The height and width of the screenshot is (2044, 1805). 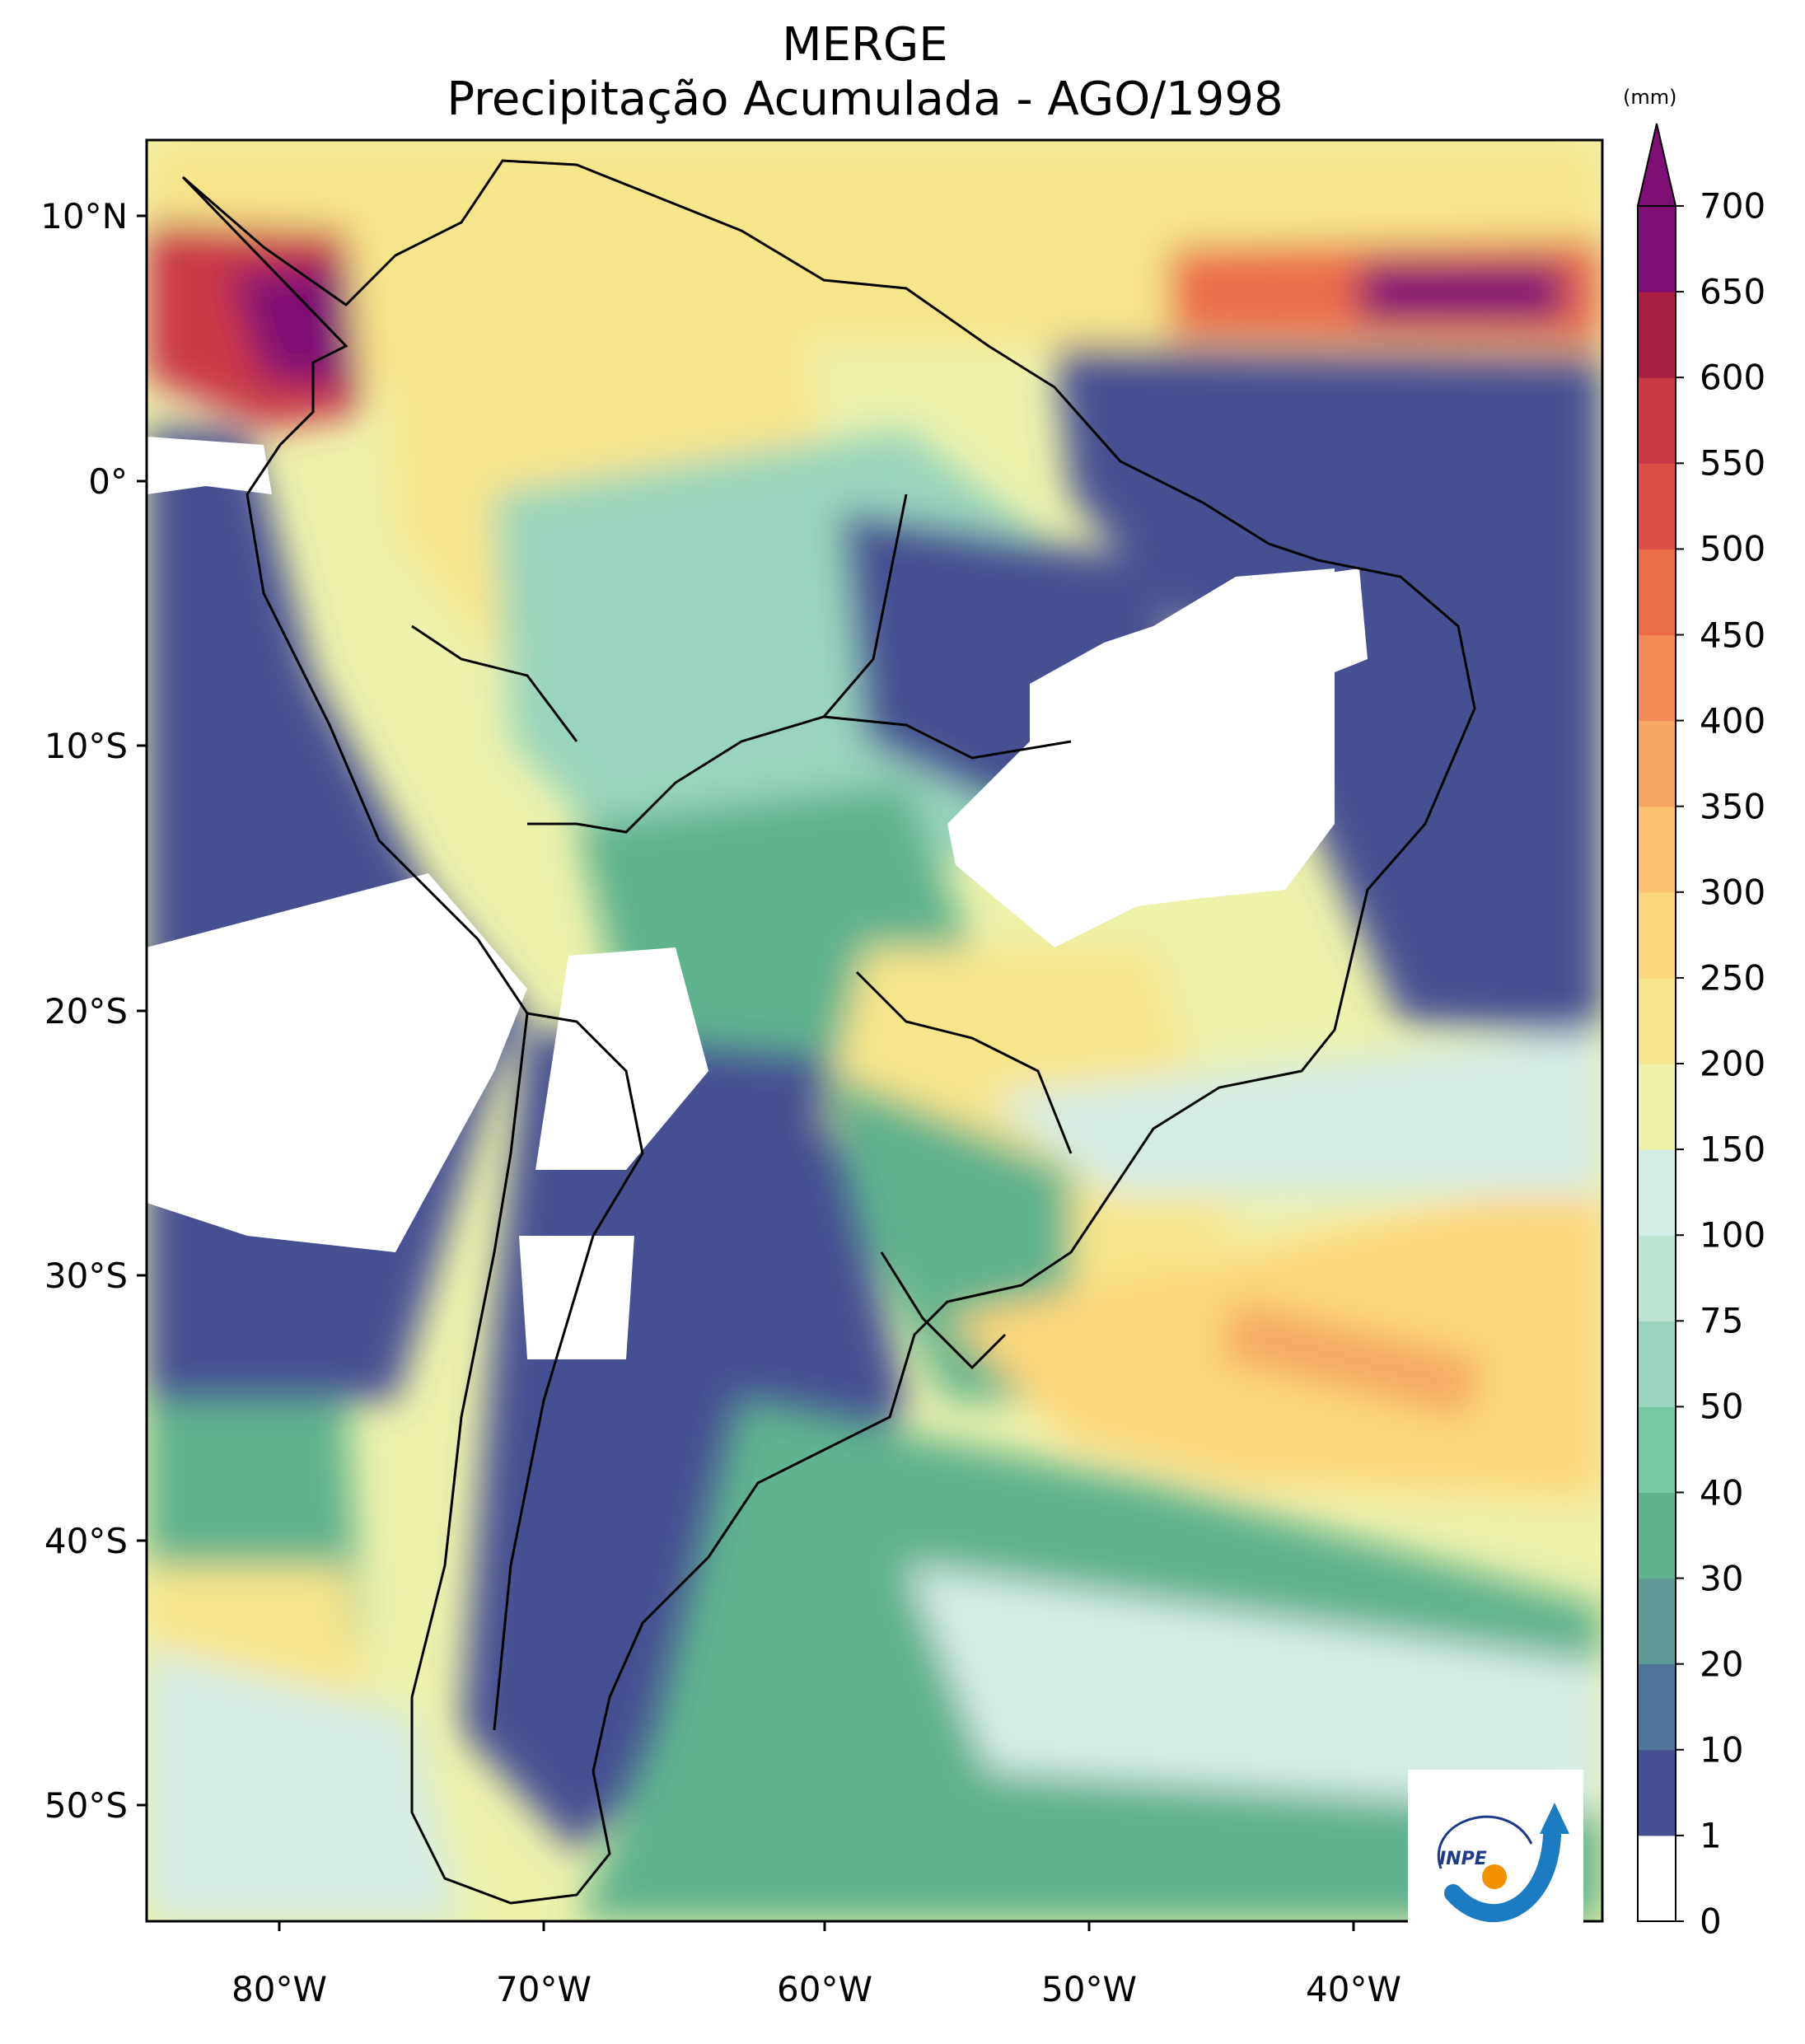 I want to click on lat-label-30s: 30°S, so click(x=86, y=1276).